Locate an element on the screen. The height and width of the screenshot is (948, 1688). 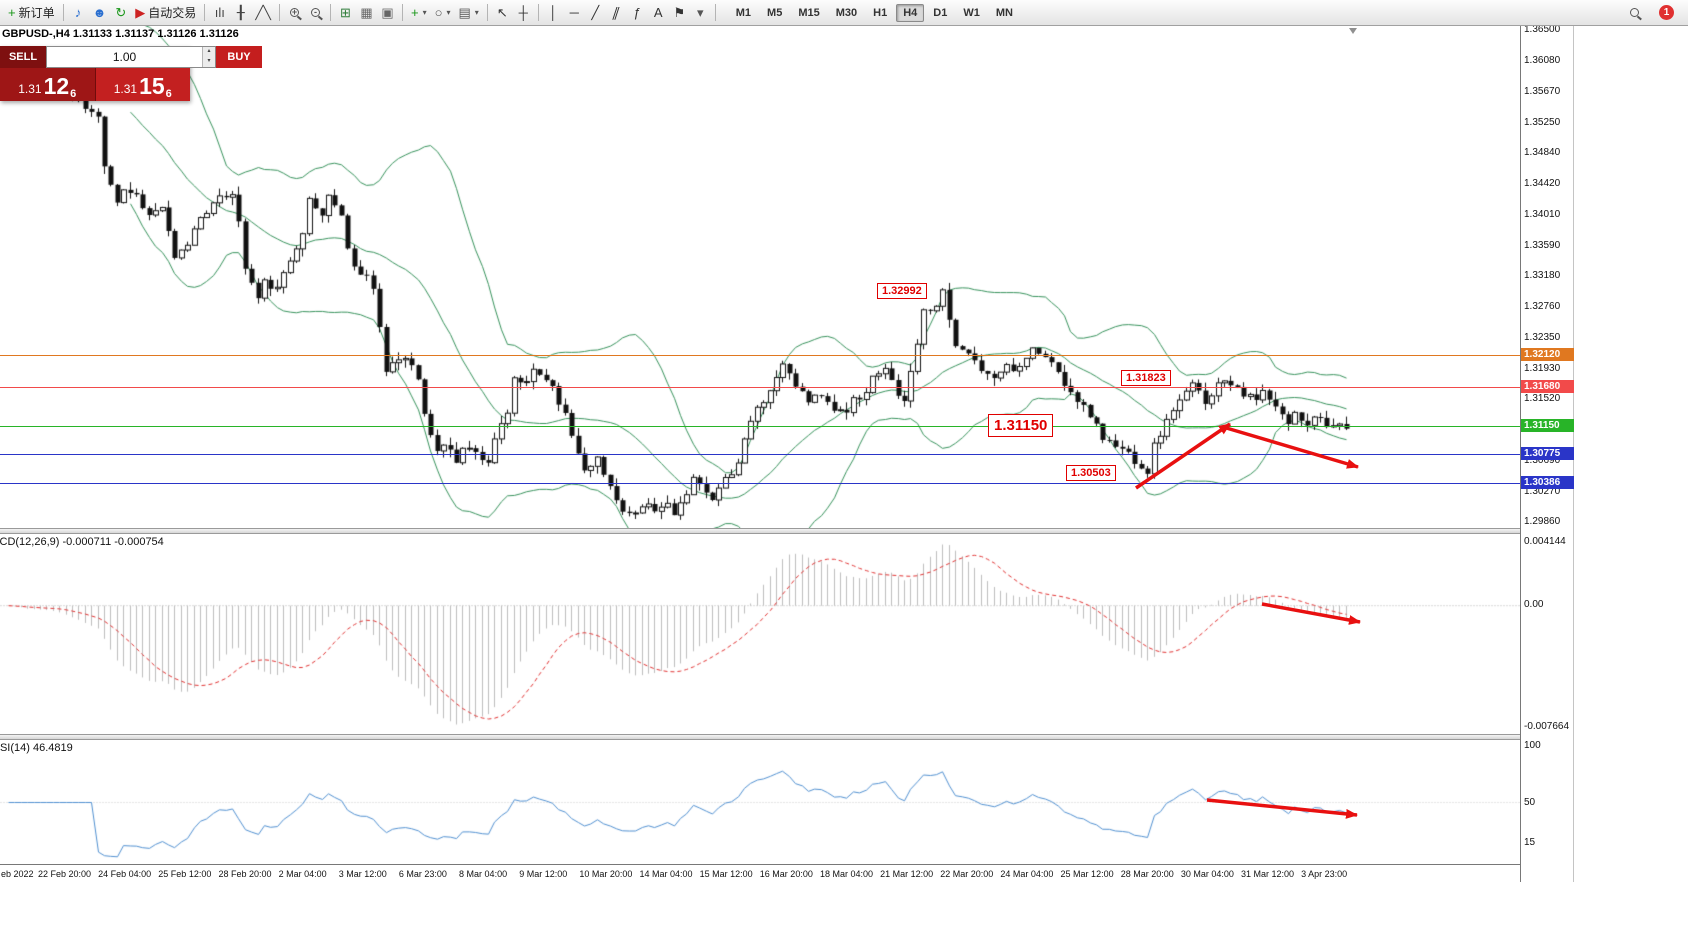
timeframe-m5-button: M5 is located at coordinates (775, 12).